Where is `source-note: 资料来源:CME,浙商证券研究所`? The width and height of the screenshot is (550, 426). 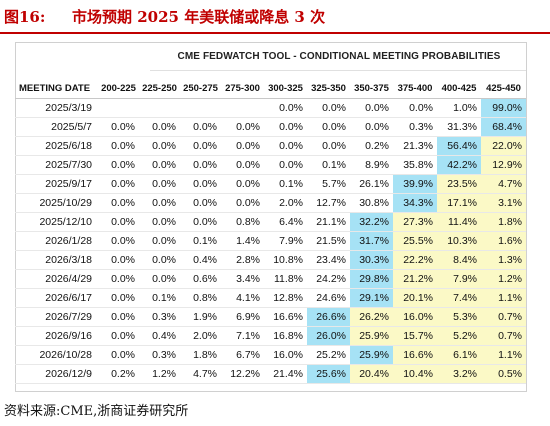
source-note: 资料来源:CME,浙商证券研究所 is located at coordinates (96, 411).